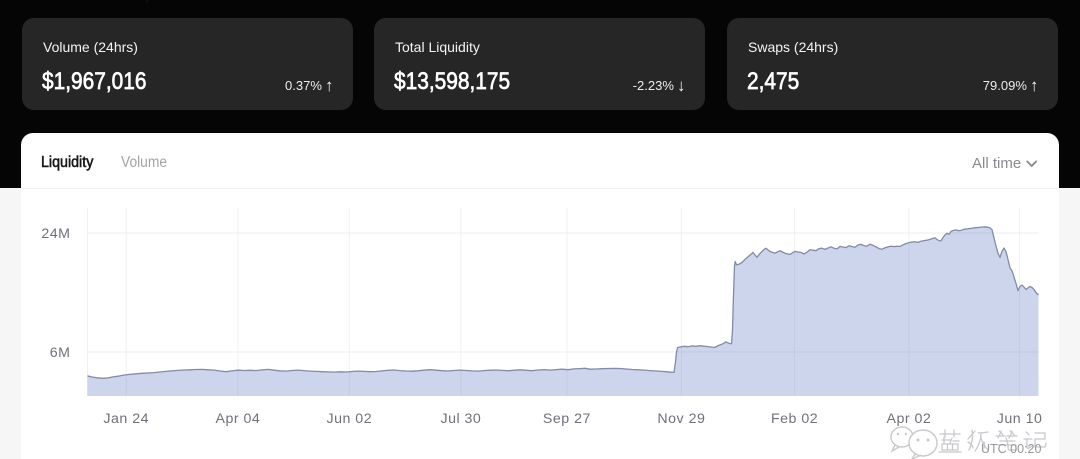 This screenshot has height=459, width=1080. What do you see at coordinates (794, 419) in the screenshot?
I see `svg-text: Feb 02` at bounding box center [794, 419].